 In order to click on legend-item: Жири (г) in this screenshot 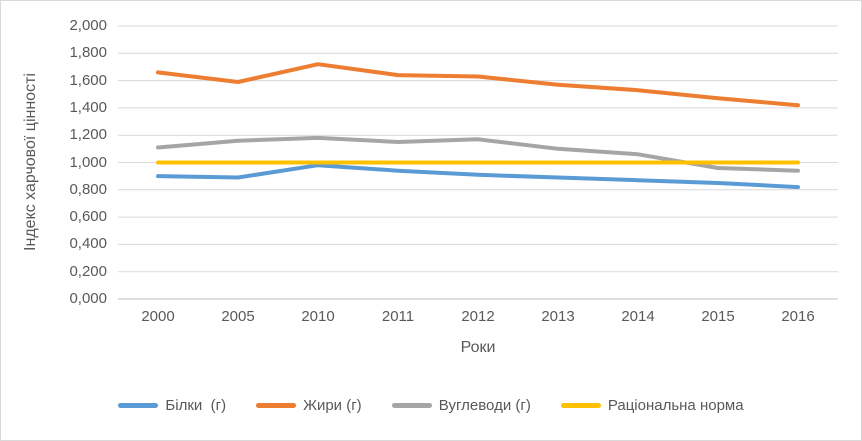, I will do `click(309, 405)`.